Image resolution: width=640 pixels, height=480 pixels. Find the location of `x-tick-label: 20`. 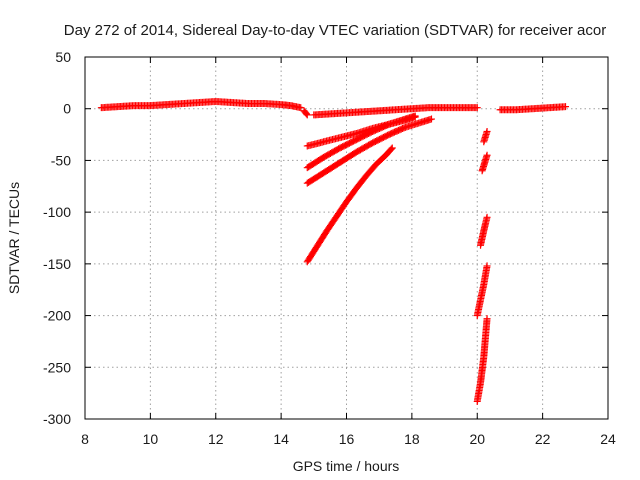

x-tick-label: 20 is located at coordinates (477, 439).